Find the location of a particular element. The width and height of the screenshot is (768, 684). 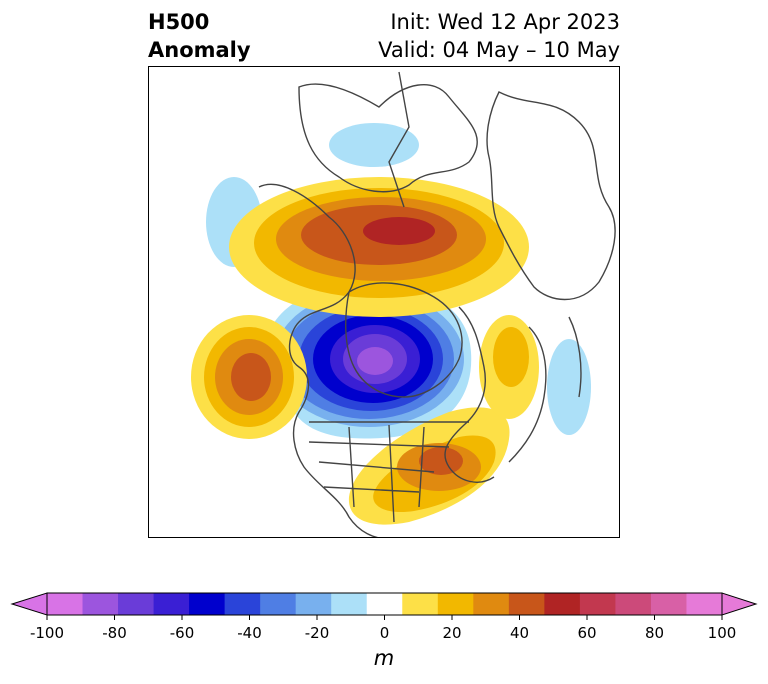

colorbar-tick-label: 80 is located at coordinates (654, 633).